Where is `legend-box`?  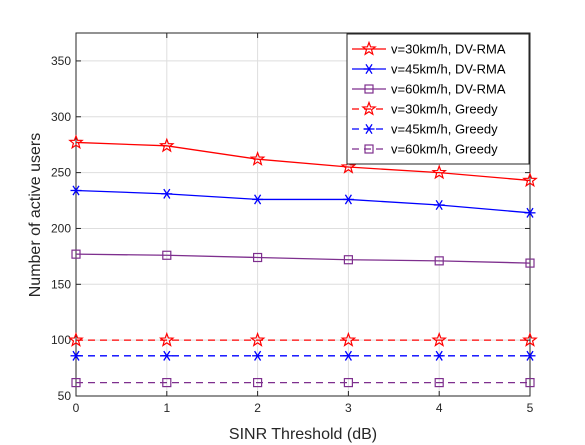 legend-box is located at coordinates (438, 99).